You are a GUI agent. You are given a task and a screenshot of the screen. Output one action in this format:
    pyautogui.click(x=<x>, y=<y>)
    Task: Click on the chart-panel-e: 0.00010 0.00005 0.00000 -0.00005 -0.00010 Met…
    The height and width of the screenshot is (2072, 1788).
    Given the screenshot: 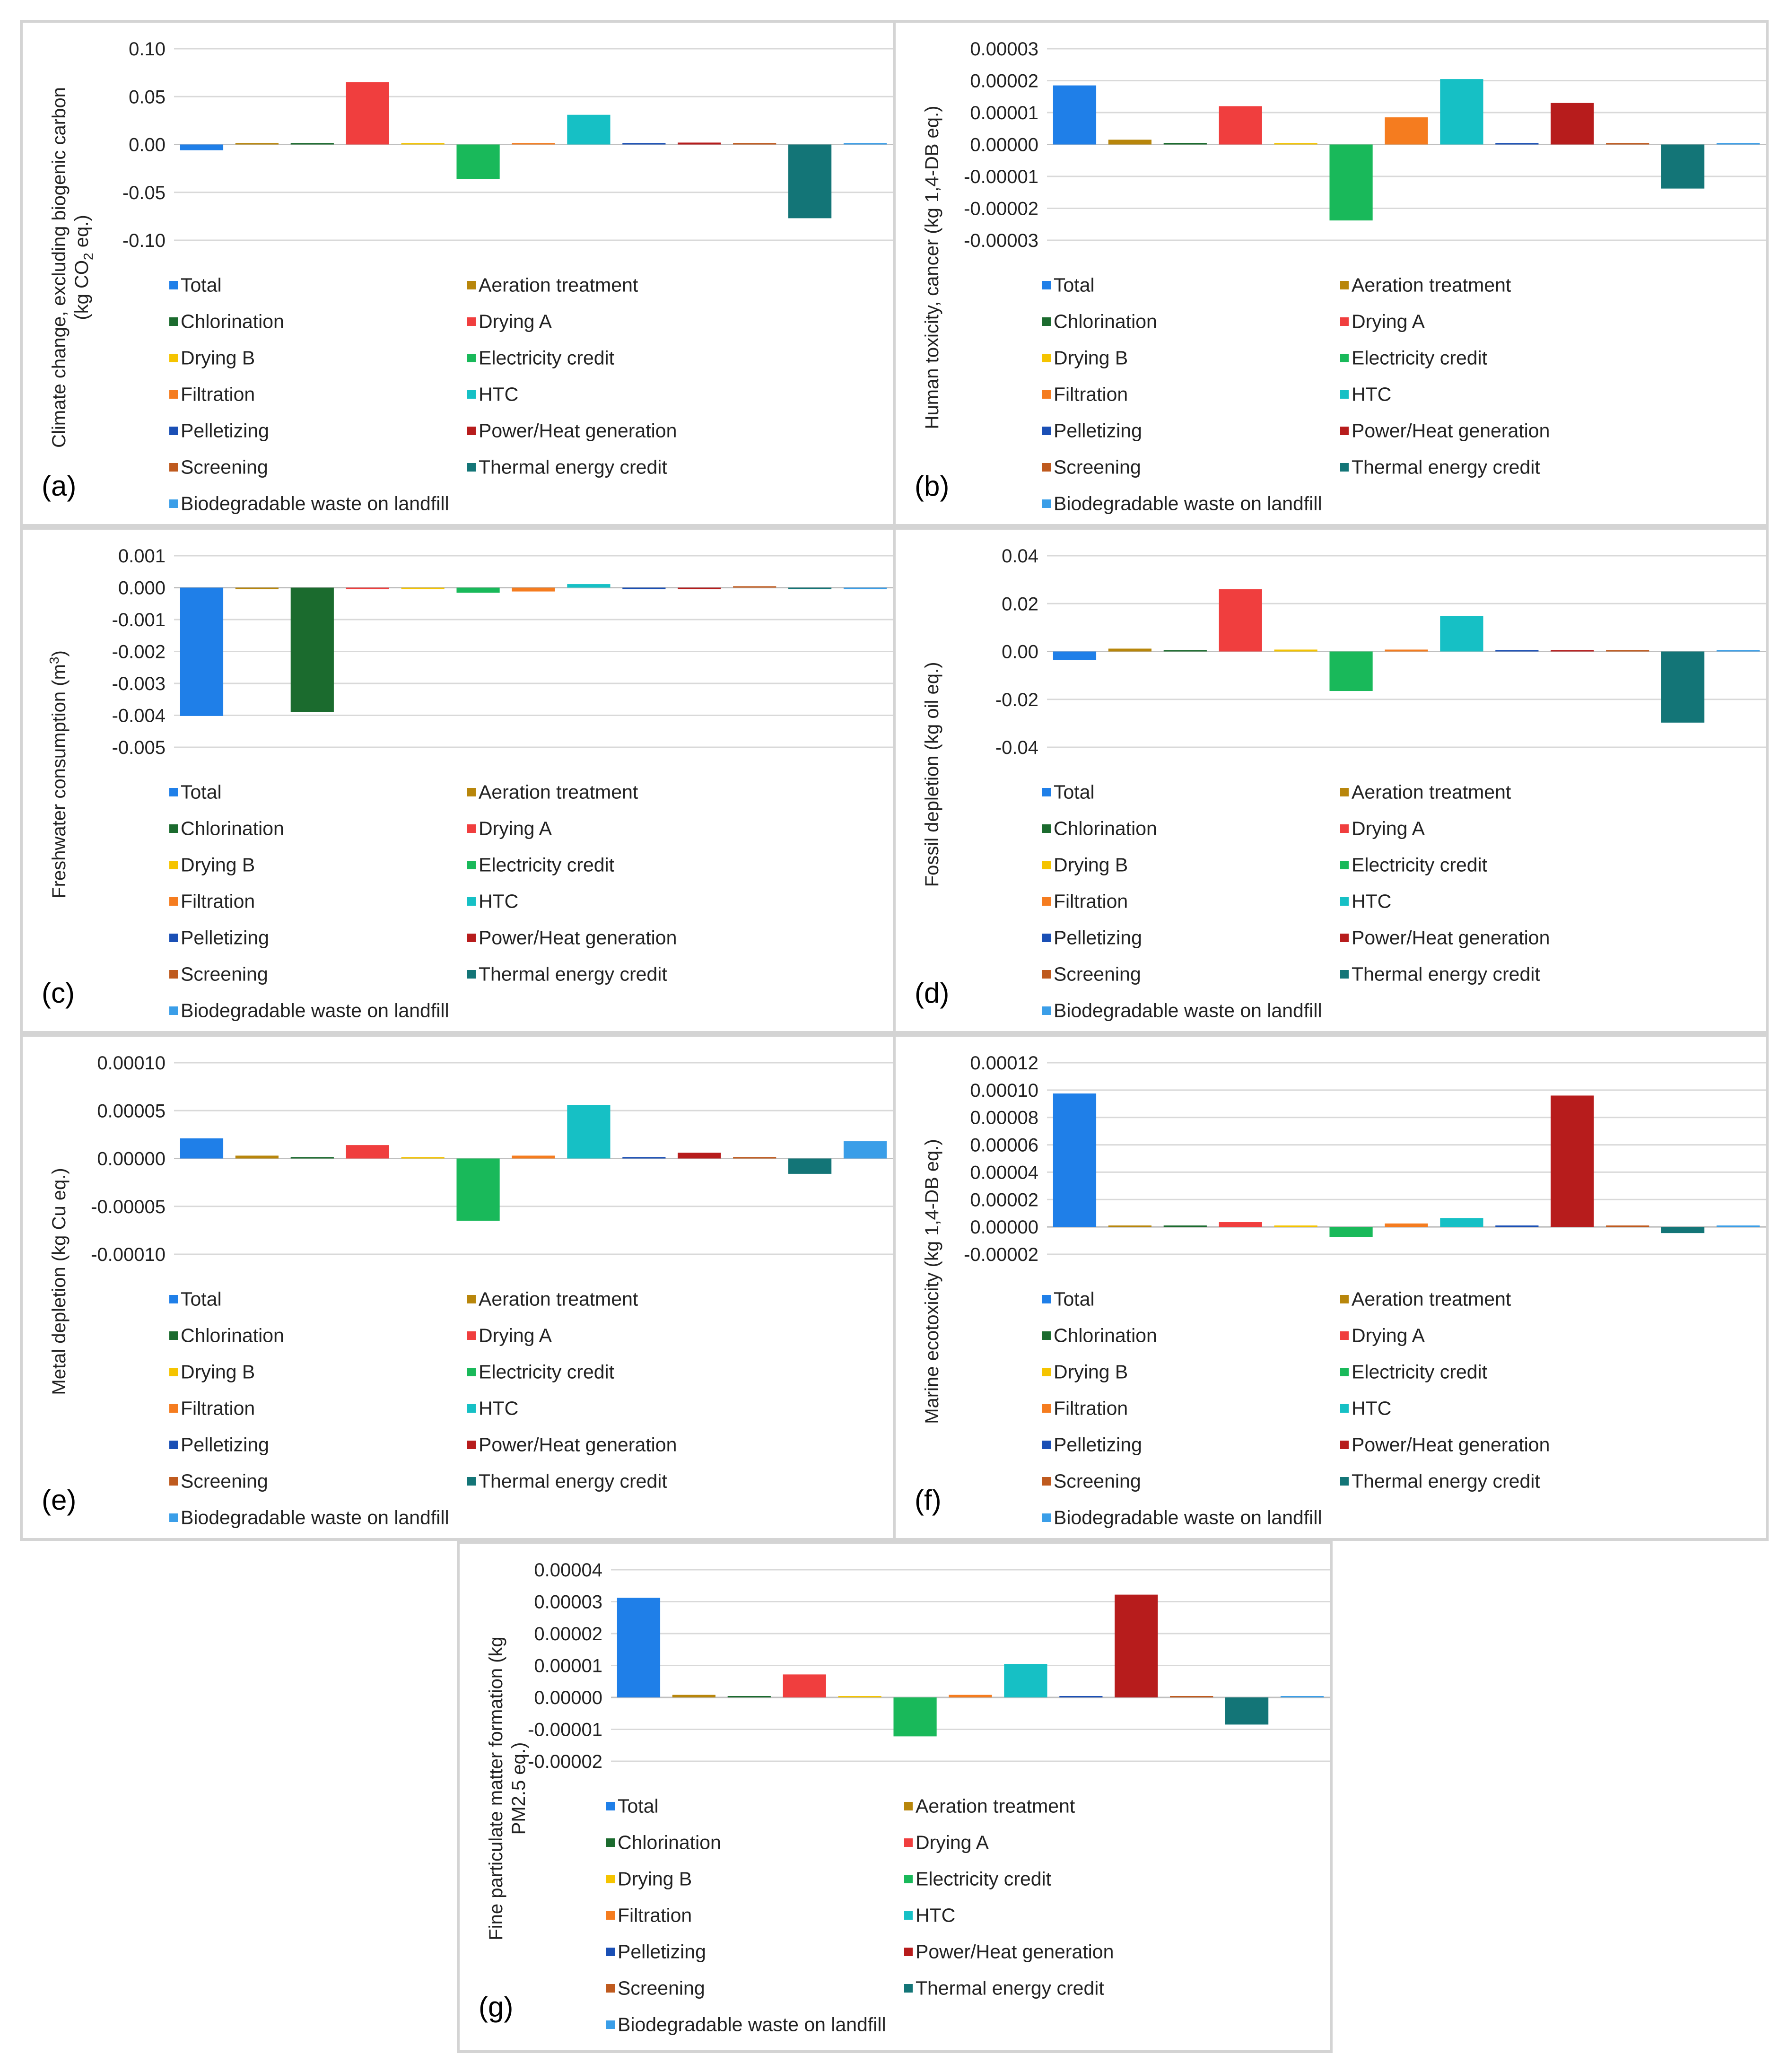 What is the action you would take?
    pyautogui.click(x=458, y=1287)
    